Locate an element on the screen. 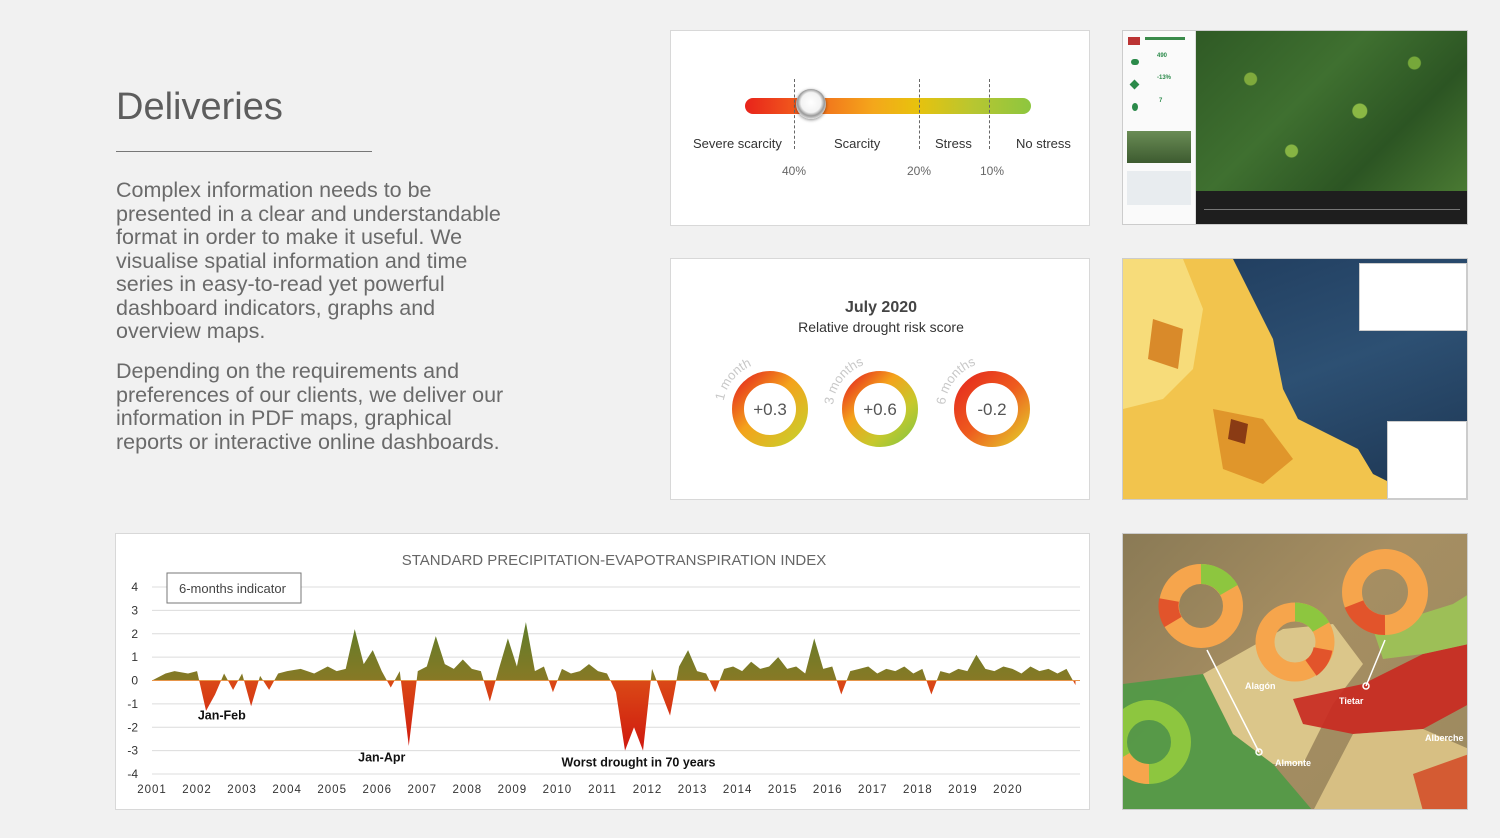 This screenshot has width=1500, height=838. y-tick-label: -2 is located at coordinates (132, 727).